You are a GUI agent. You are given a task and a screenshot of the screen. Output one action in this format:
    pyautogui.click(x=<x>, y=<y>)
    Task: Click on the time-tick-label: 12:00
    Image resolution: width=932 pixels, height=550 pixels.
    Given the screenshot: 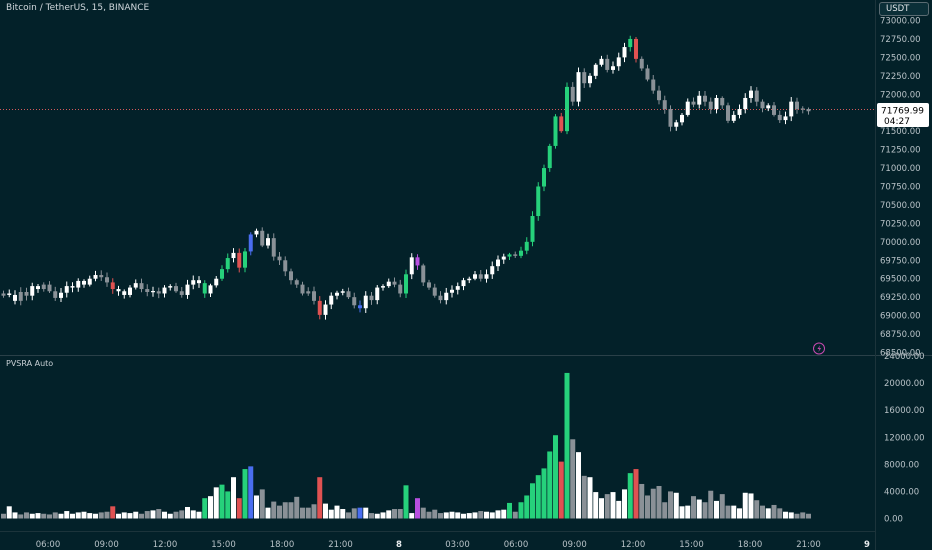 What is the action you would take?
    pyautogui.click(x=633, y=545)
    